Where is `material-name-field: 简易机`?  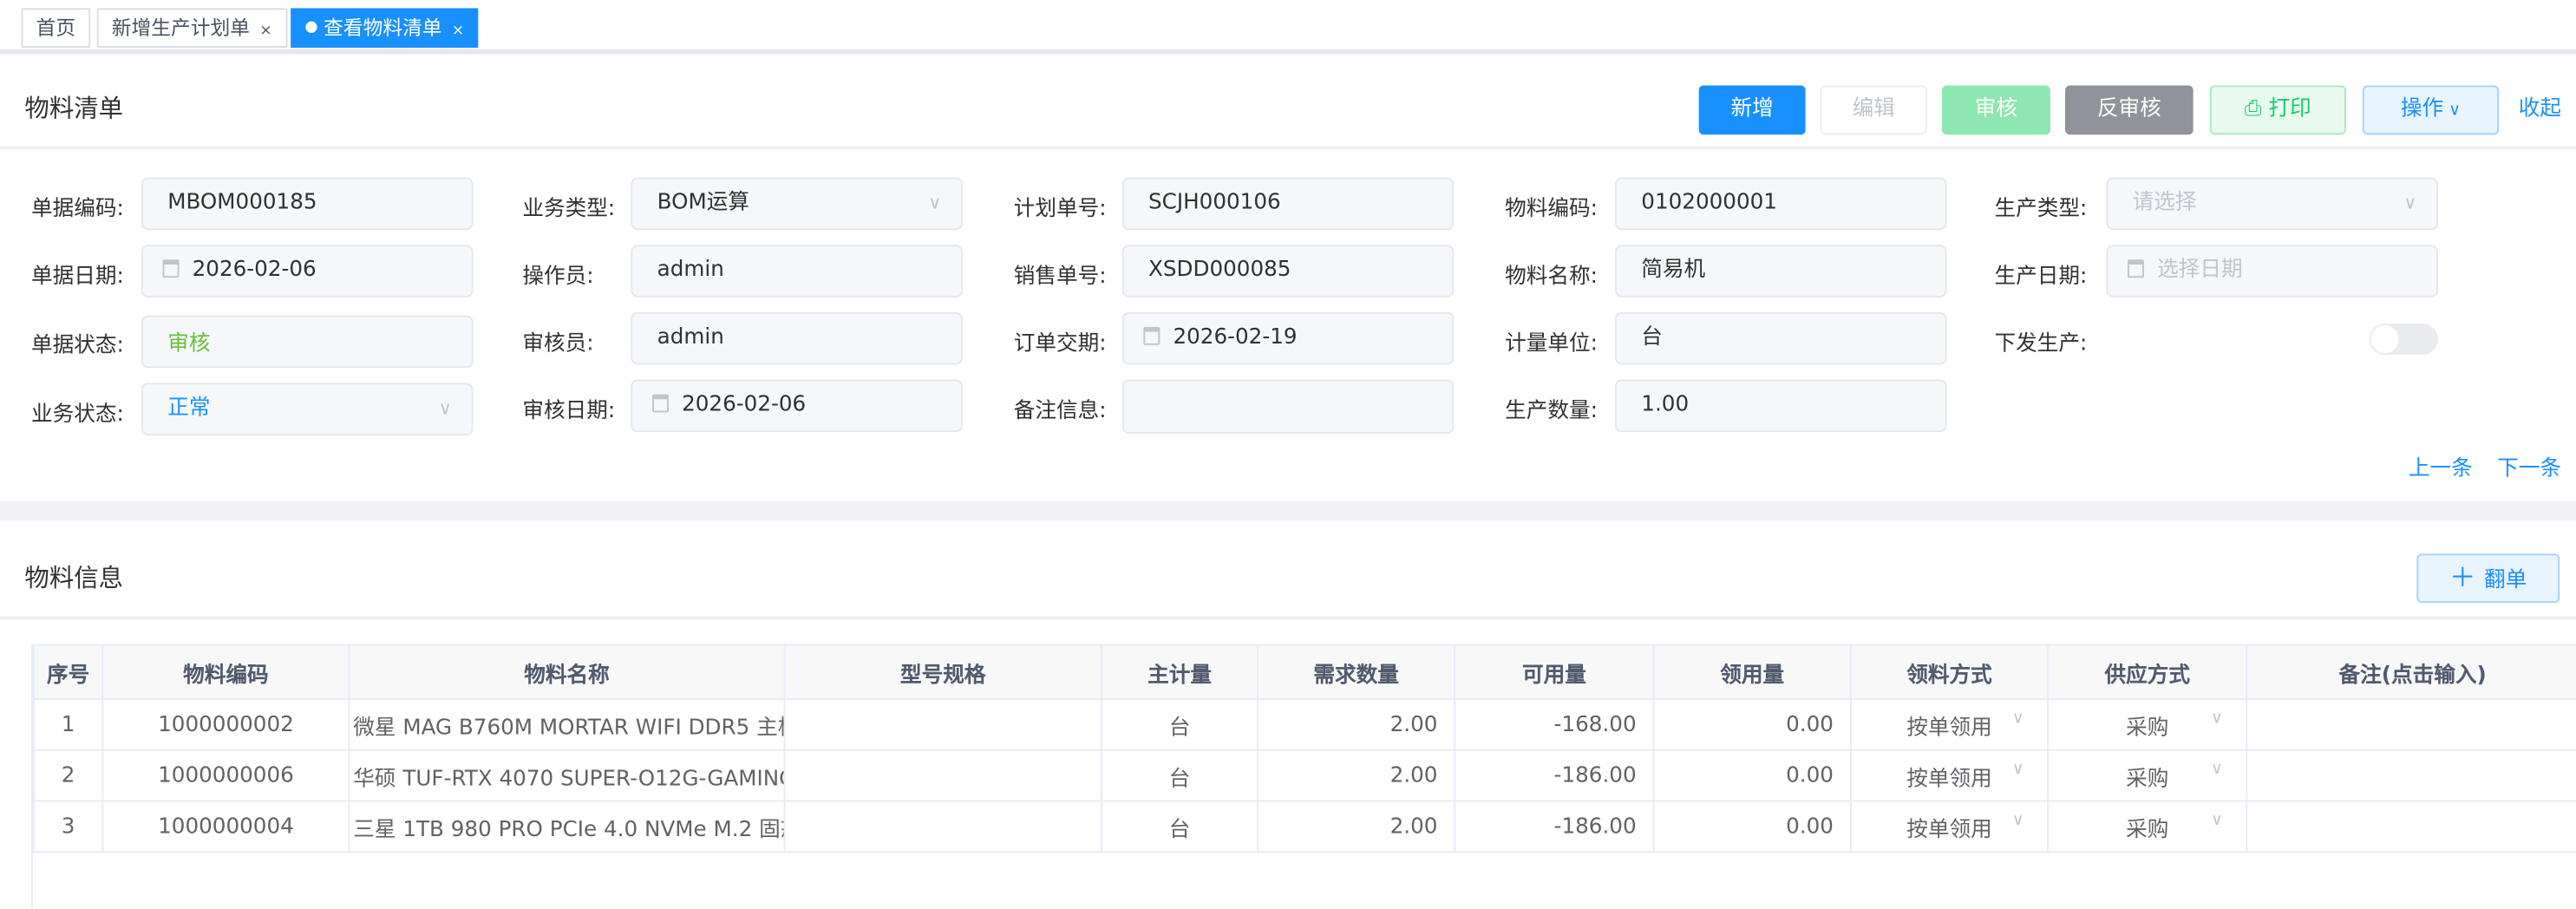 material-name-field: 简易机 is located at coordinates (1780, 271).